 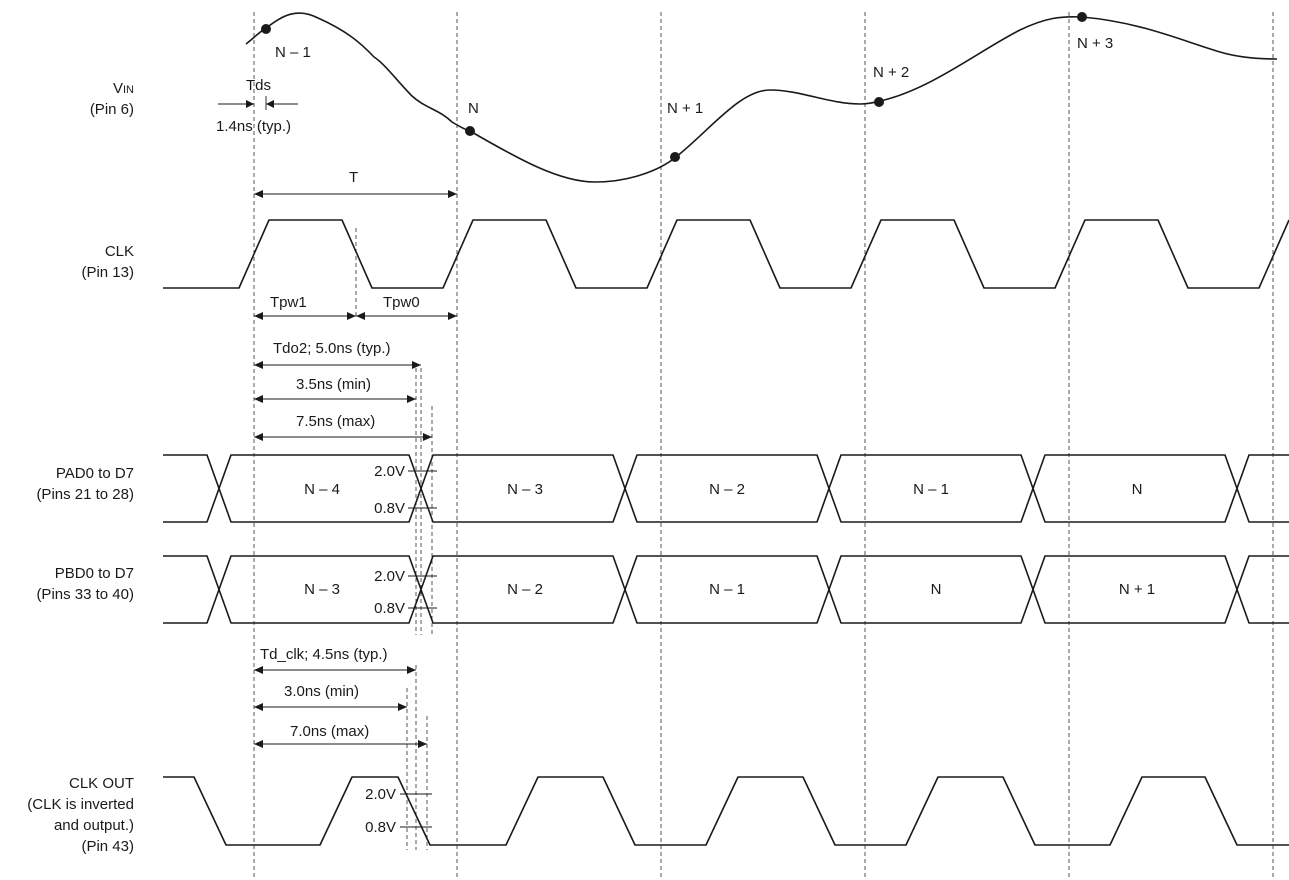 I want to click on pbd-data-3: N, so click(x=936, y=589).